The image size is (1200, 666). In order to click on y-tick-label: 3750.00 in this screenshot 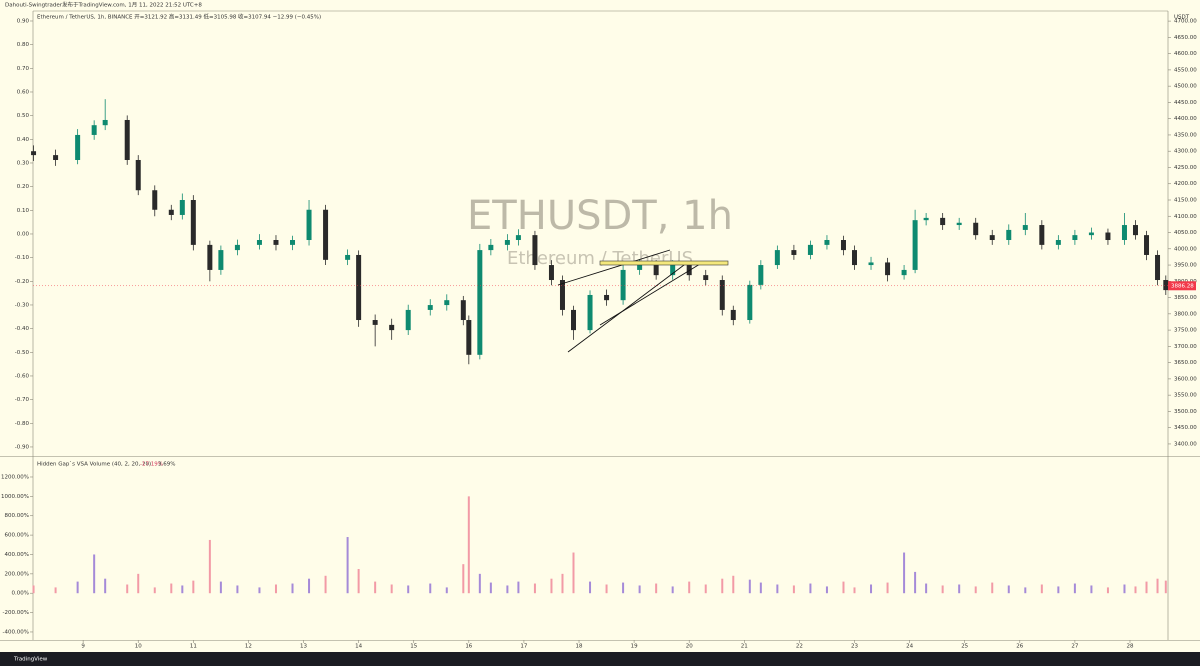, I will do `click(1185, 331)`.